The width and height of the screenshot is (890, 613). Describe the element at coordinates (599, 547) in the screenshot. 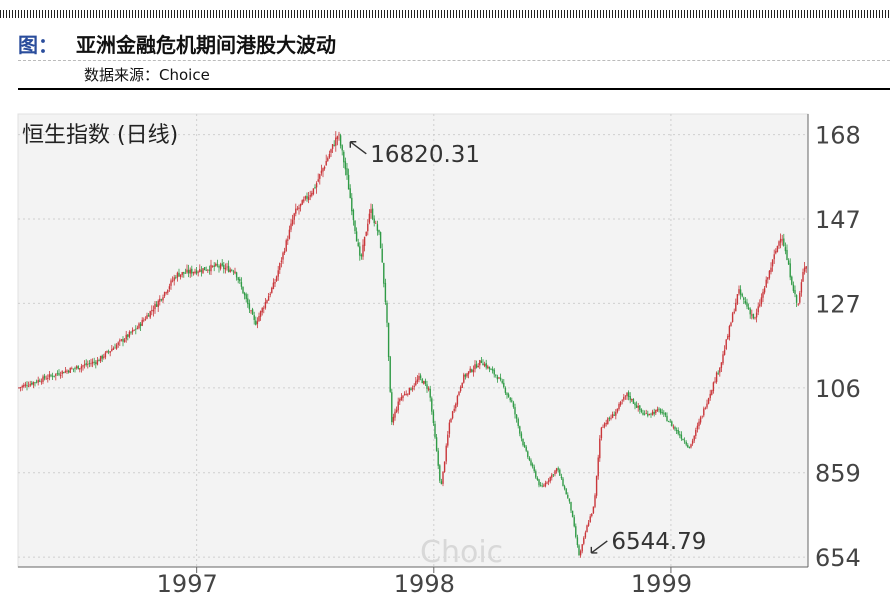

I see `annotation-arrow` at that location.